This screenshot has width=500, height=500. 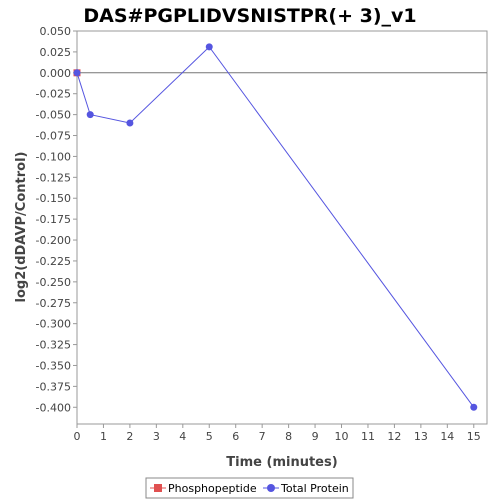 I want to click on x-axis: 0 1 2 3 4 5 6 7 8 9 10 11 12 13 14 15, so click(x=277, y=433).